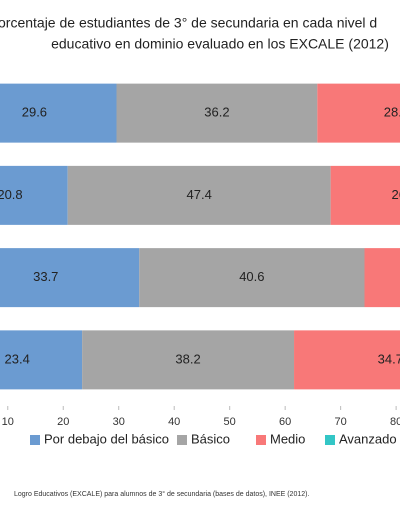  I want to click on legend-label: Por debajo del básico, so click(106, 438).